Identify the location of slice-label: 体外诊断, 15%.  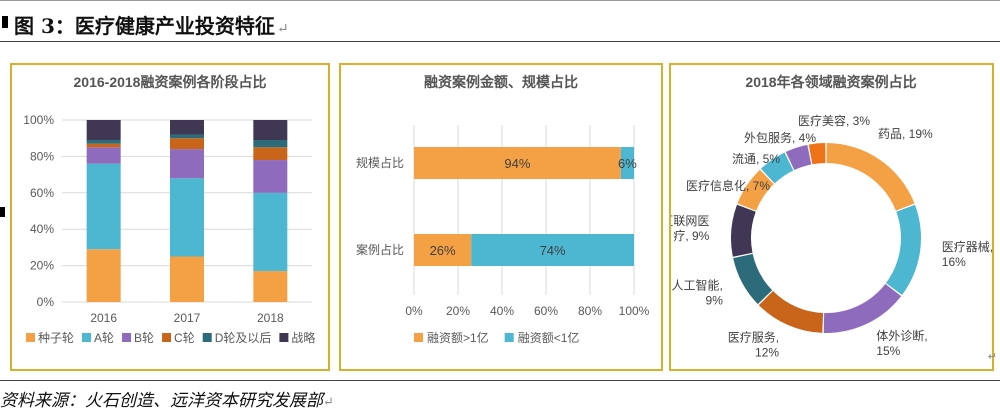
(901, 343).